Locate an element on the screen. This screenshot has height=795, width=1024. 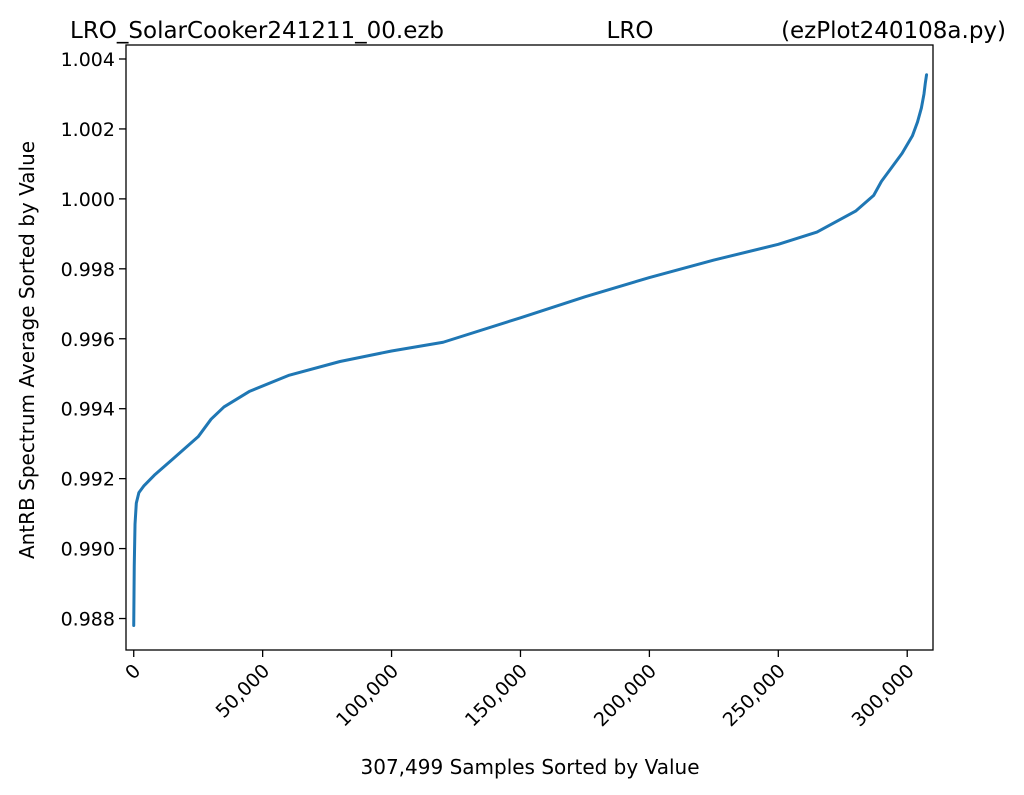
x-tick-label: 200,000 is located at coordinates (625, 695).